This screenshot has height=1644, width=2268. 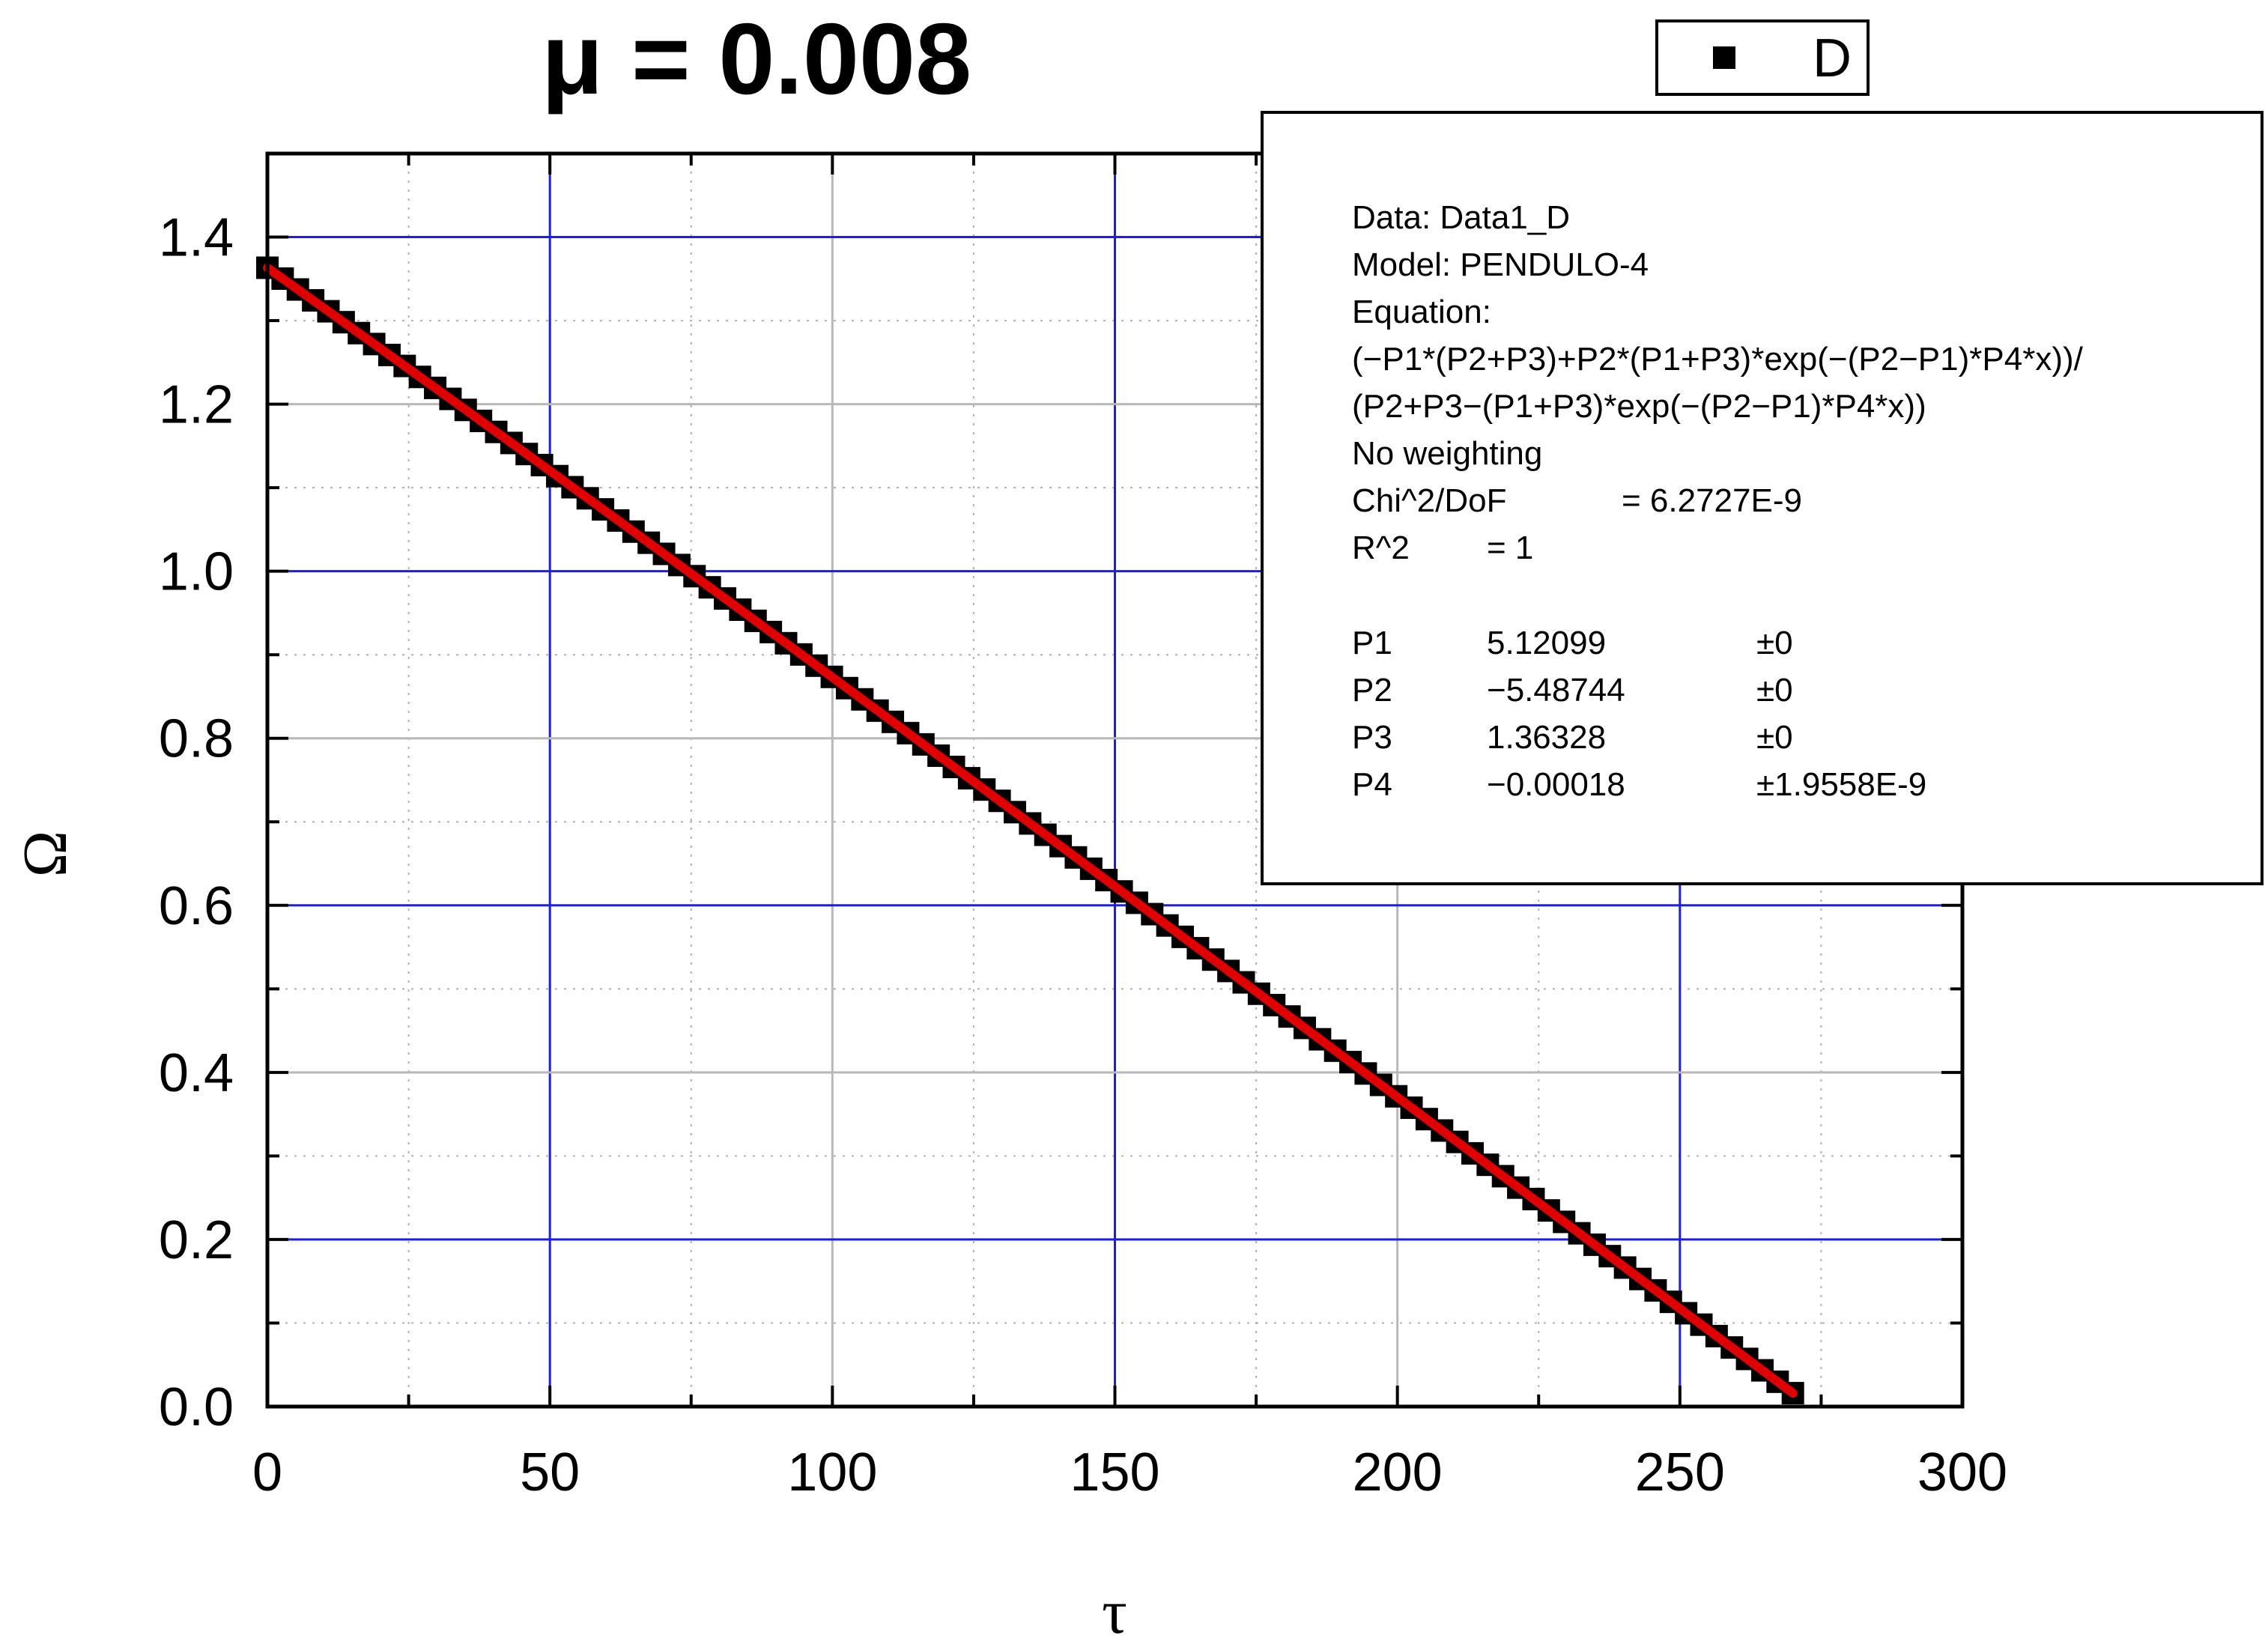 I want to click on param-err-p1: ±0, so click(x=1775, y=643).